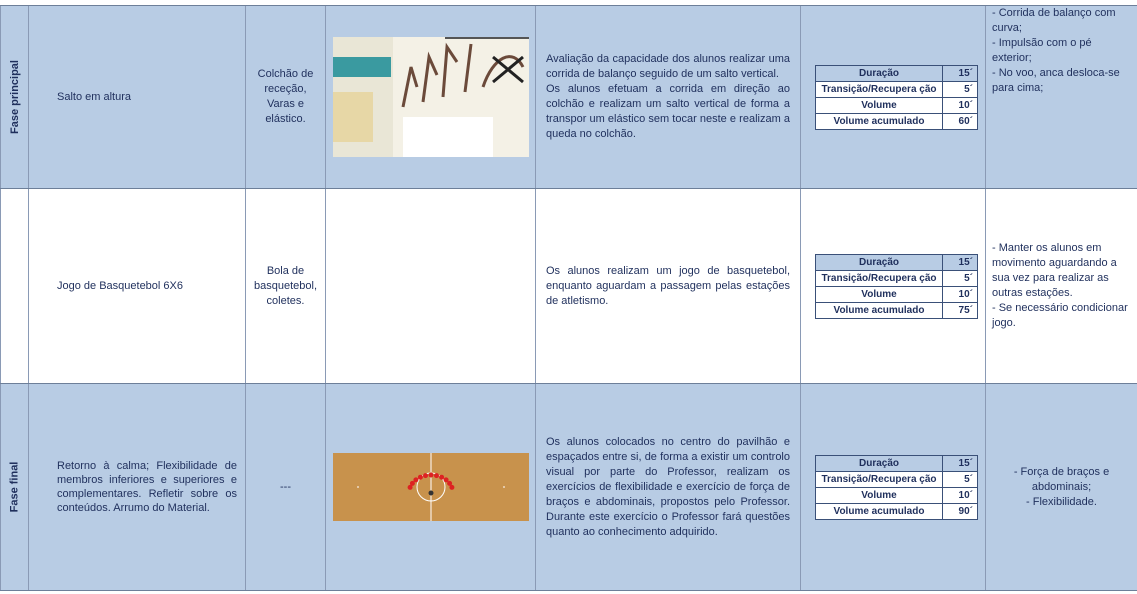 This screenshot has width=1137, height=594. Describe the element at coordinates (1060, 315) in the screenshot. I see `criteria-text: - Se necessário condicionar jogo.` at that location.